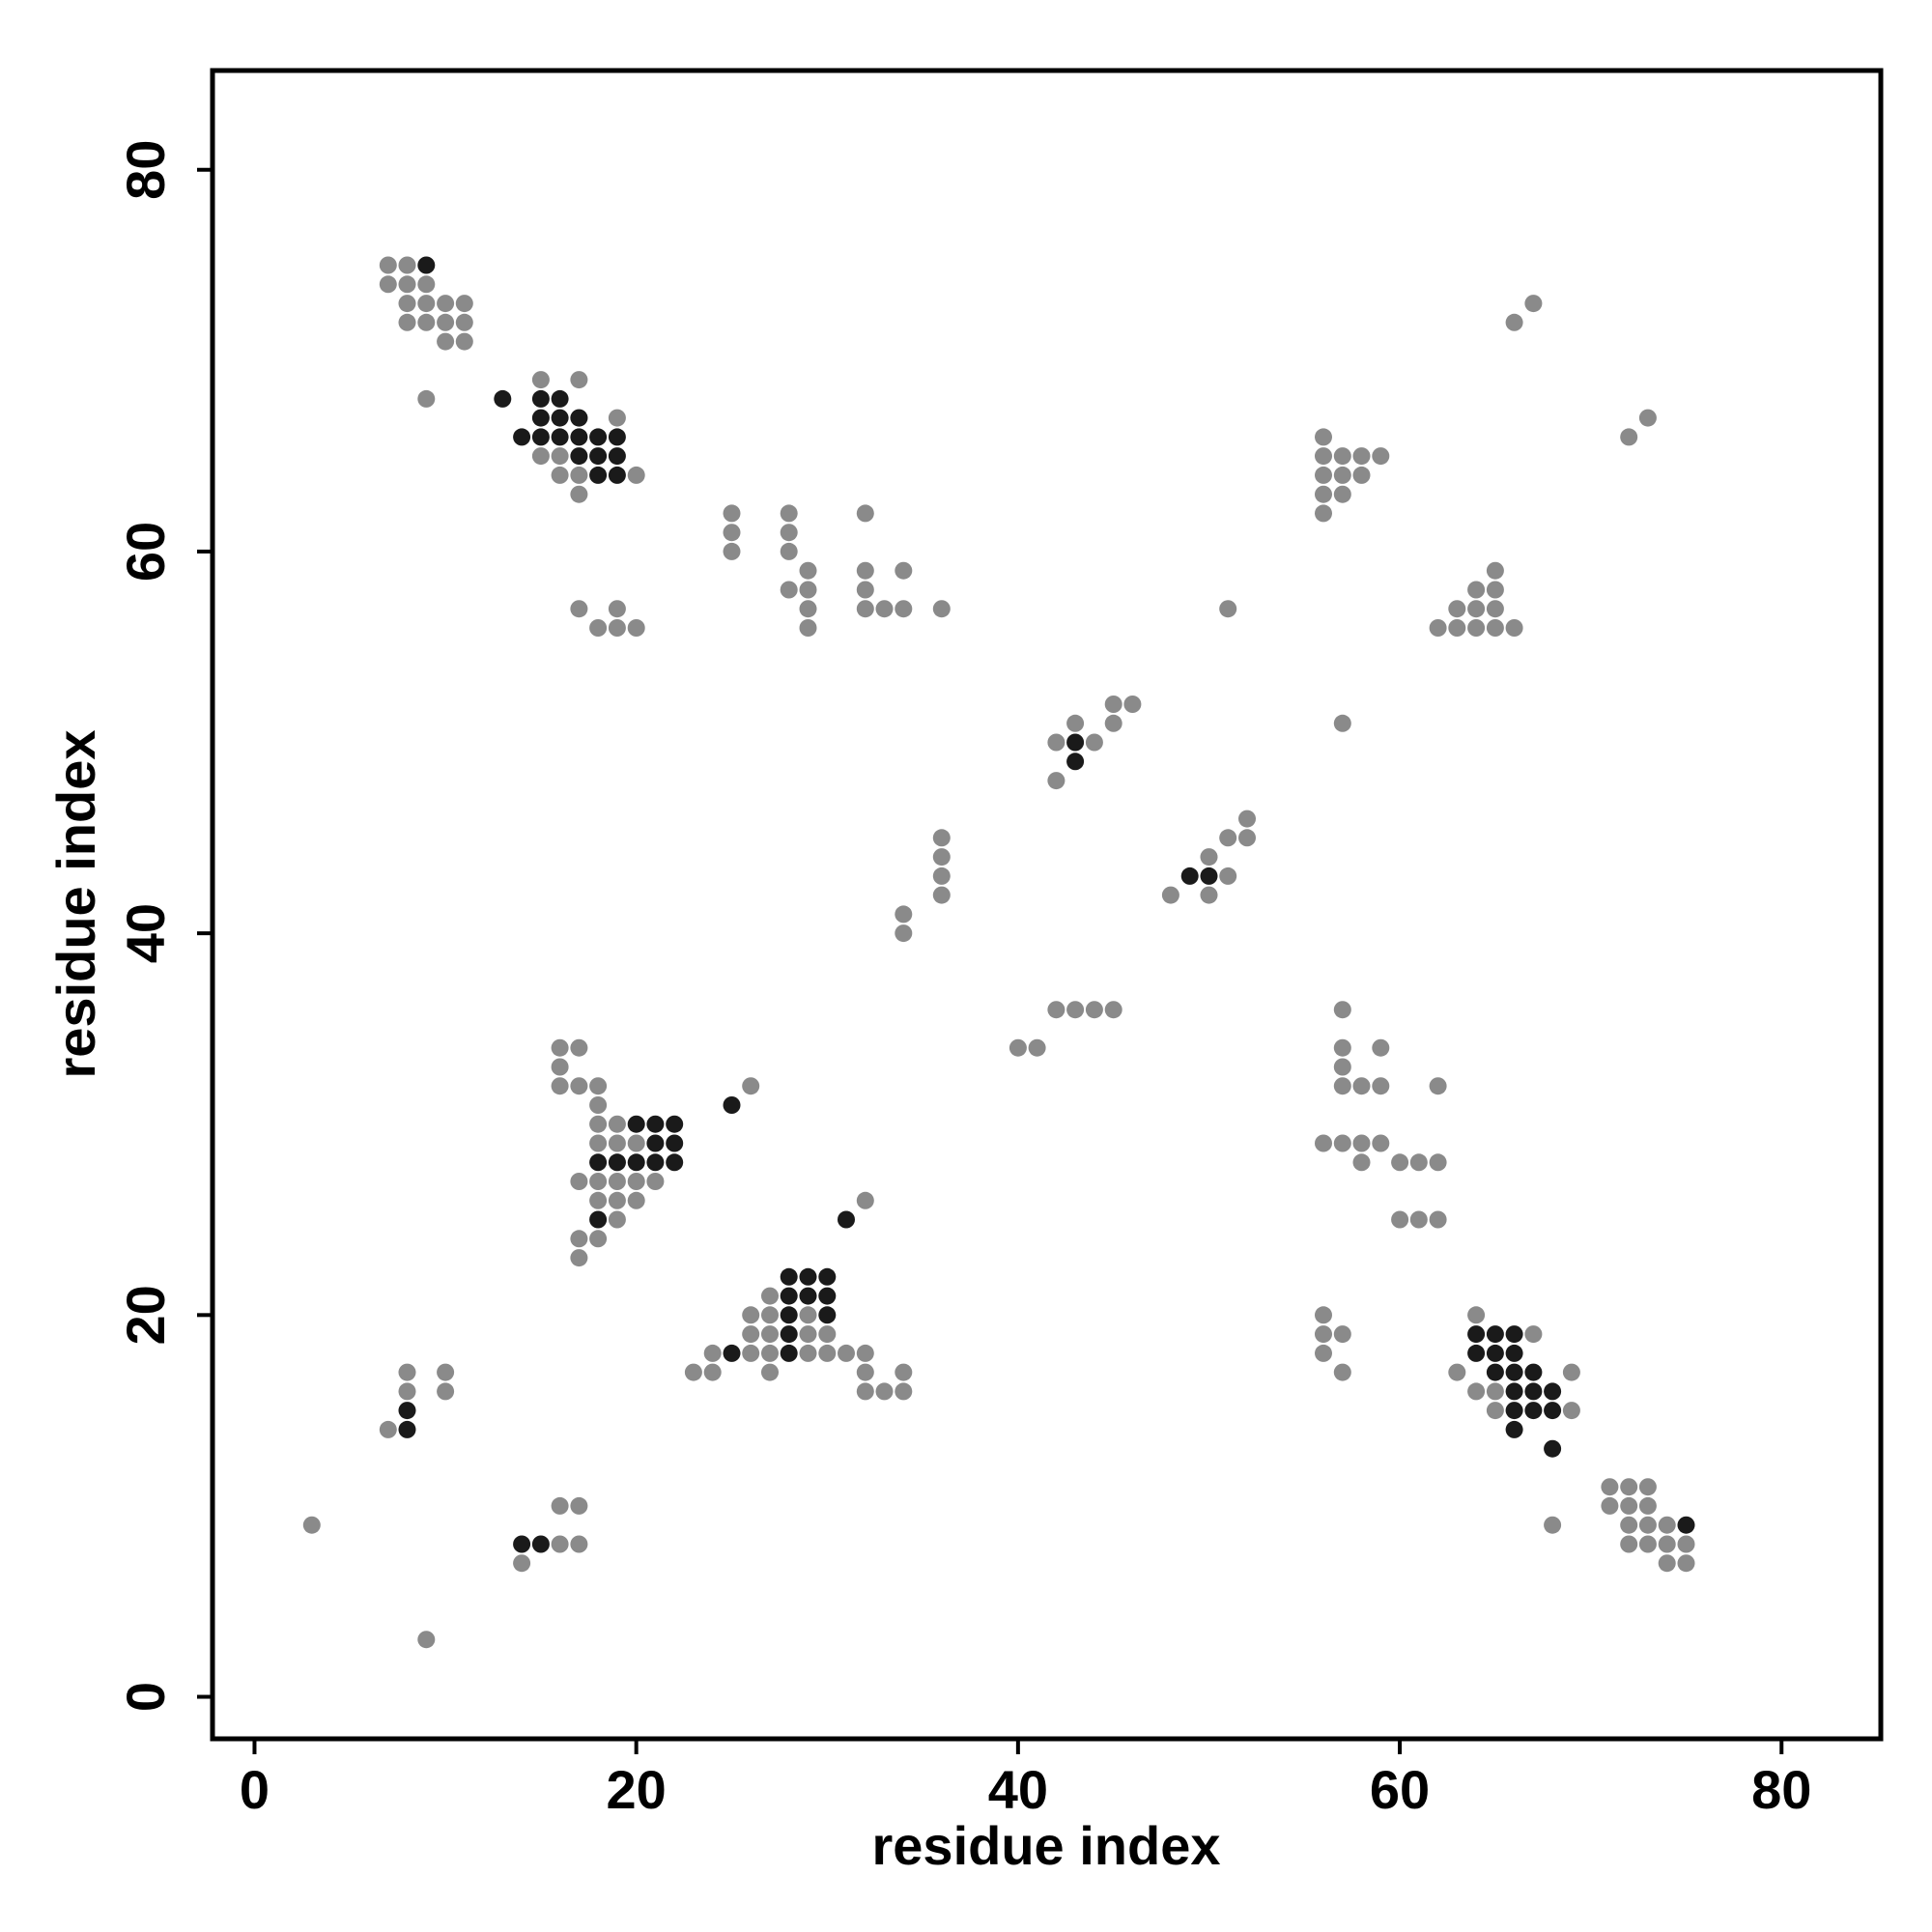 The width and height of the screenshot is (1932, 1932). Describe the element at coordinates (1045, 1845) in the screenshot. I see `x-axis-label: residue index` at that location.